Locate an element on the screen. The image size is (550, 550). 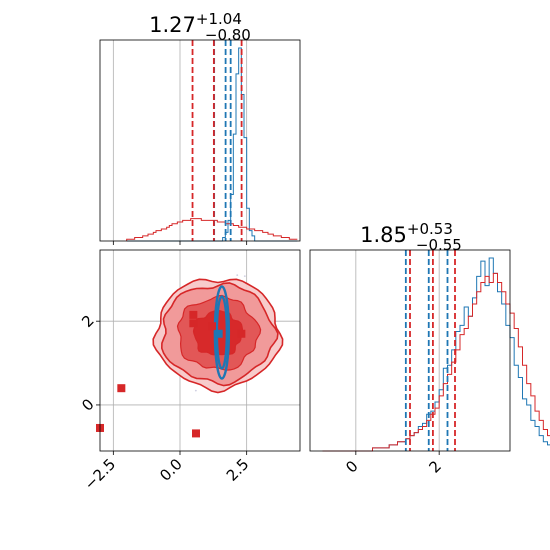
marginal-y-title: 1.85+0.53 −0.55 is located at coordinates (411, 237).